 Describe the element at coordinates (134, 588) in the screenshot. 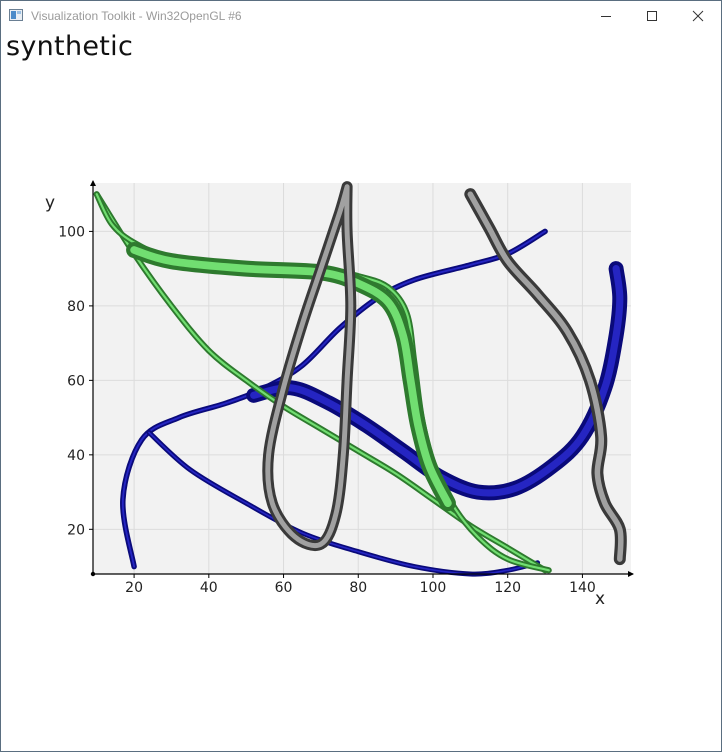

I see `x-tick-label: 20` at that location.